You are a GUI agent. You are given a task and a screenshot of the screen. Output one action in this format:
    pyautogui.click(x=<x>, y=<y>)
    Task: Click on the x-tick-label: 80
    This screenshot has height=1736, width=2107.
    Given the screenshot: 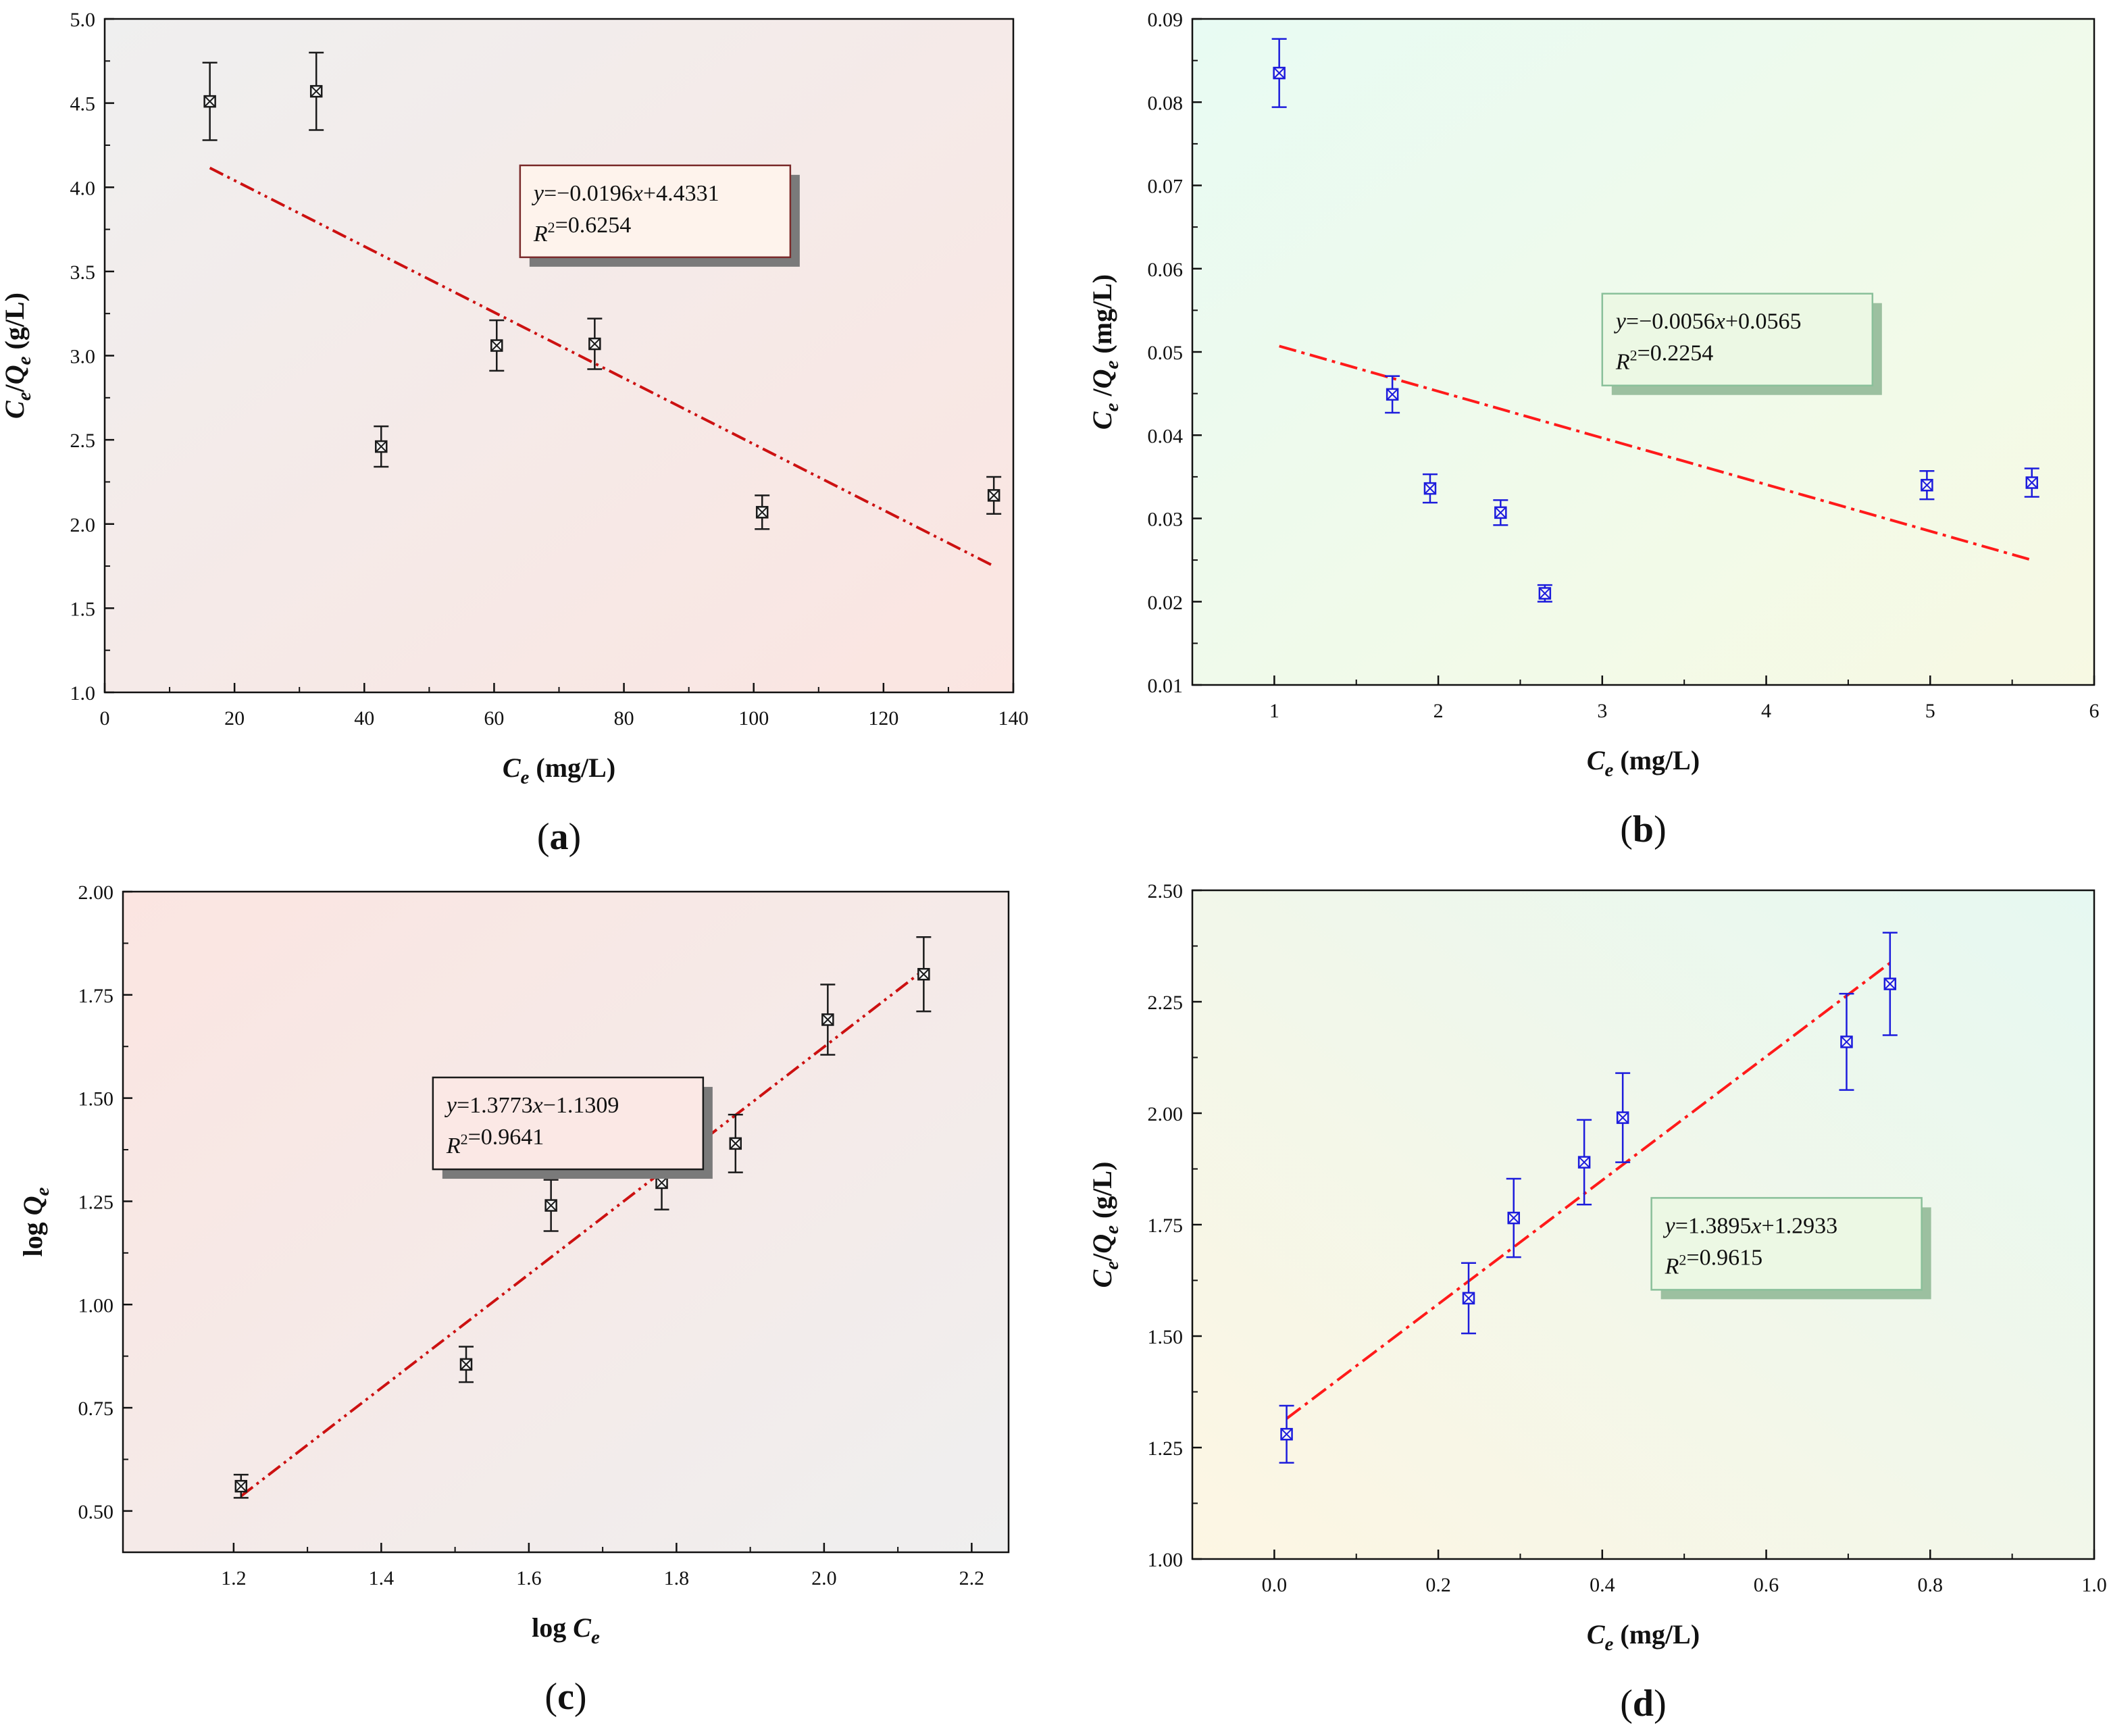 What is the action you would take?
    pyautogui.click(x=624, y=718)
    